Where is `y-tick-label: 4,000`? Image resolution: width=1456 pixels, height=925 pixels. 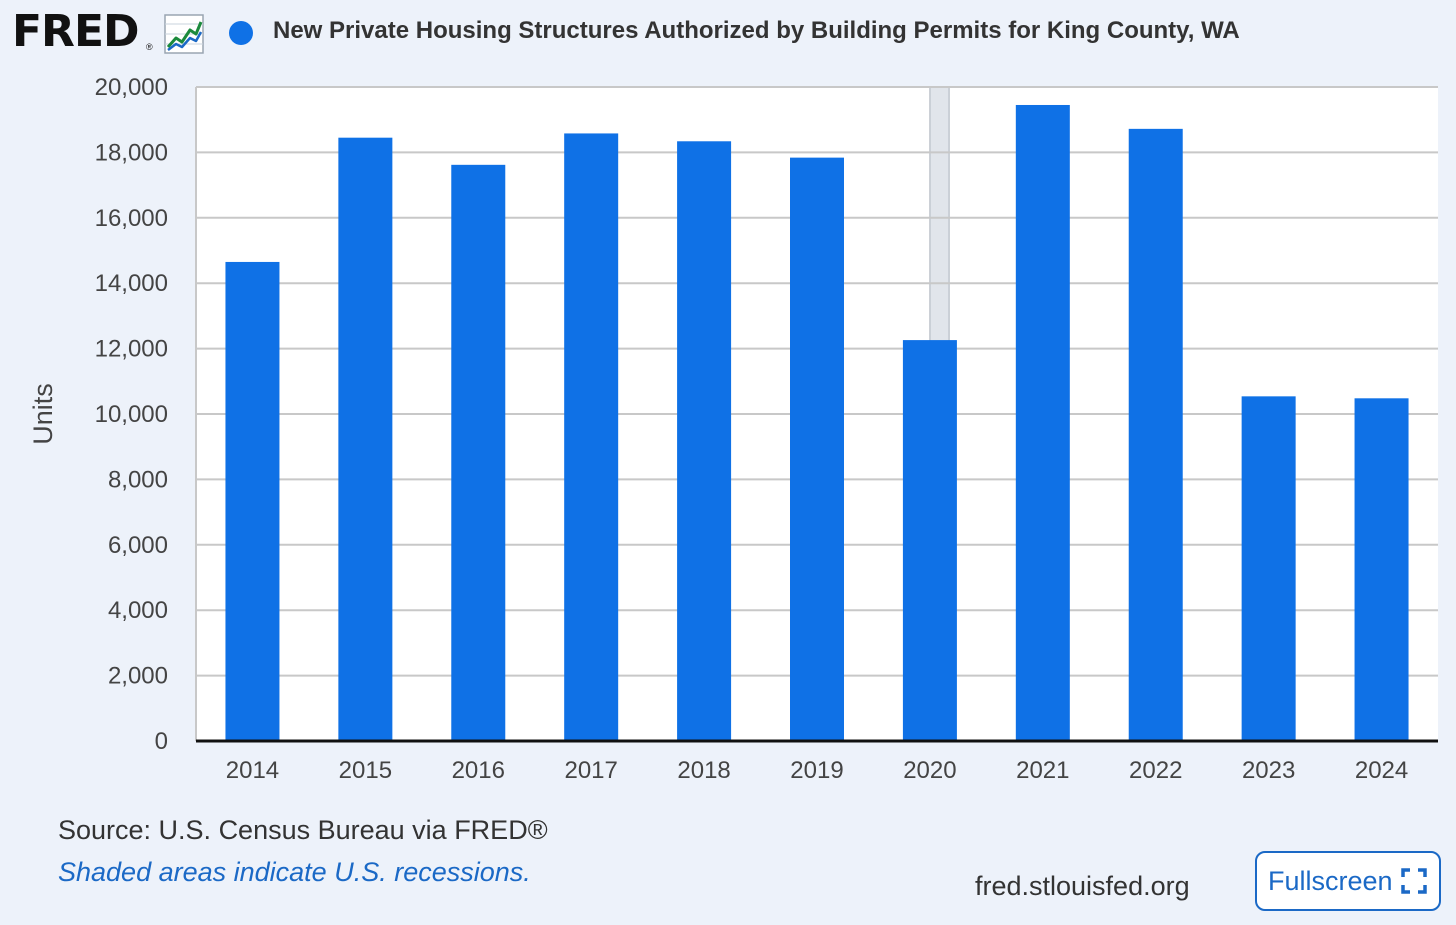
y-tick-label: 4,000 is located at coordinates (138, 610).